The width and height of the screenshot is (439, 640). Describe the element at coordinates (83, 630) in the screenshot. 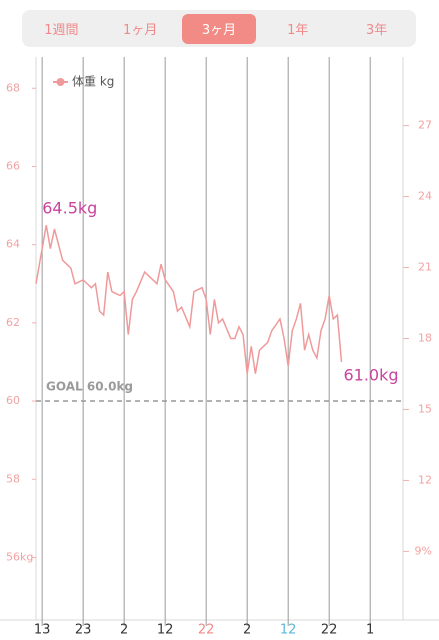

I see `x-tick-label: 23` at that location.